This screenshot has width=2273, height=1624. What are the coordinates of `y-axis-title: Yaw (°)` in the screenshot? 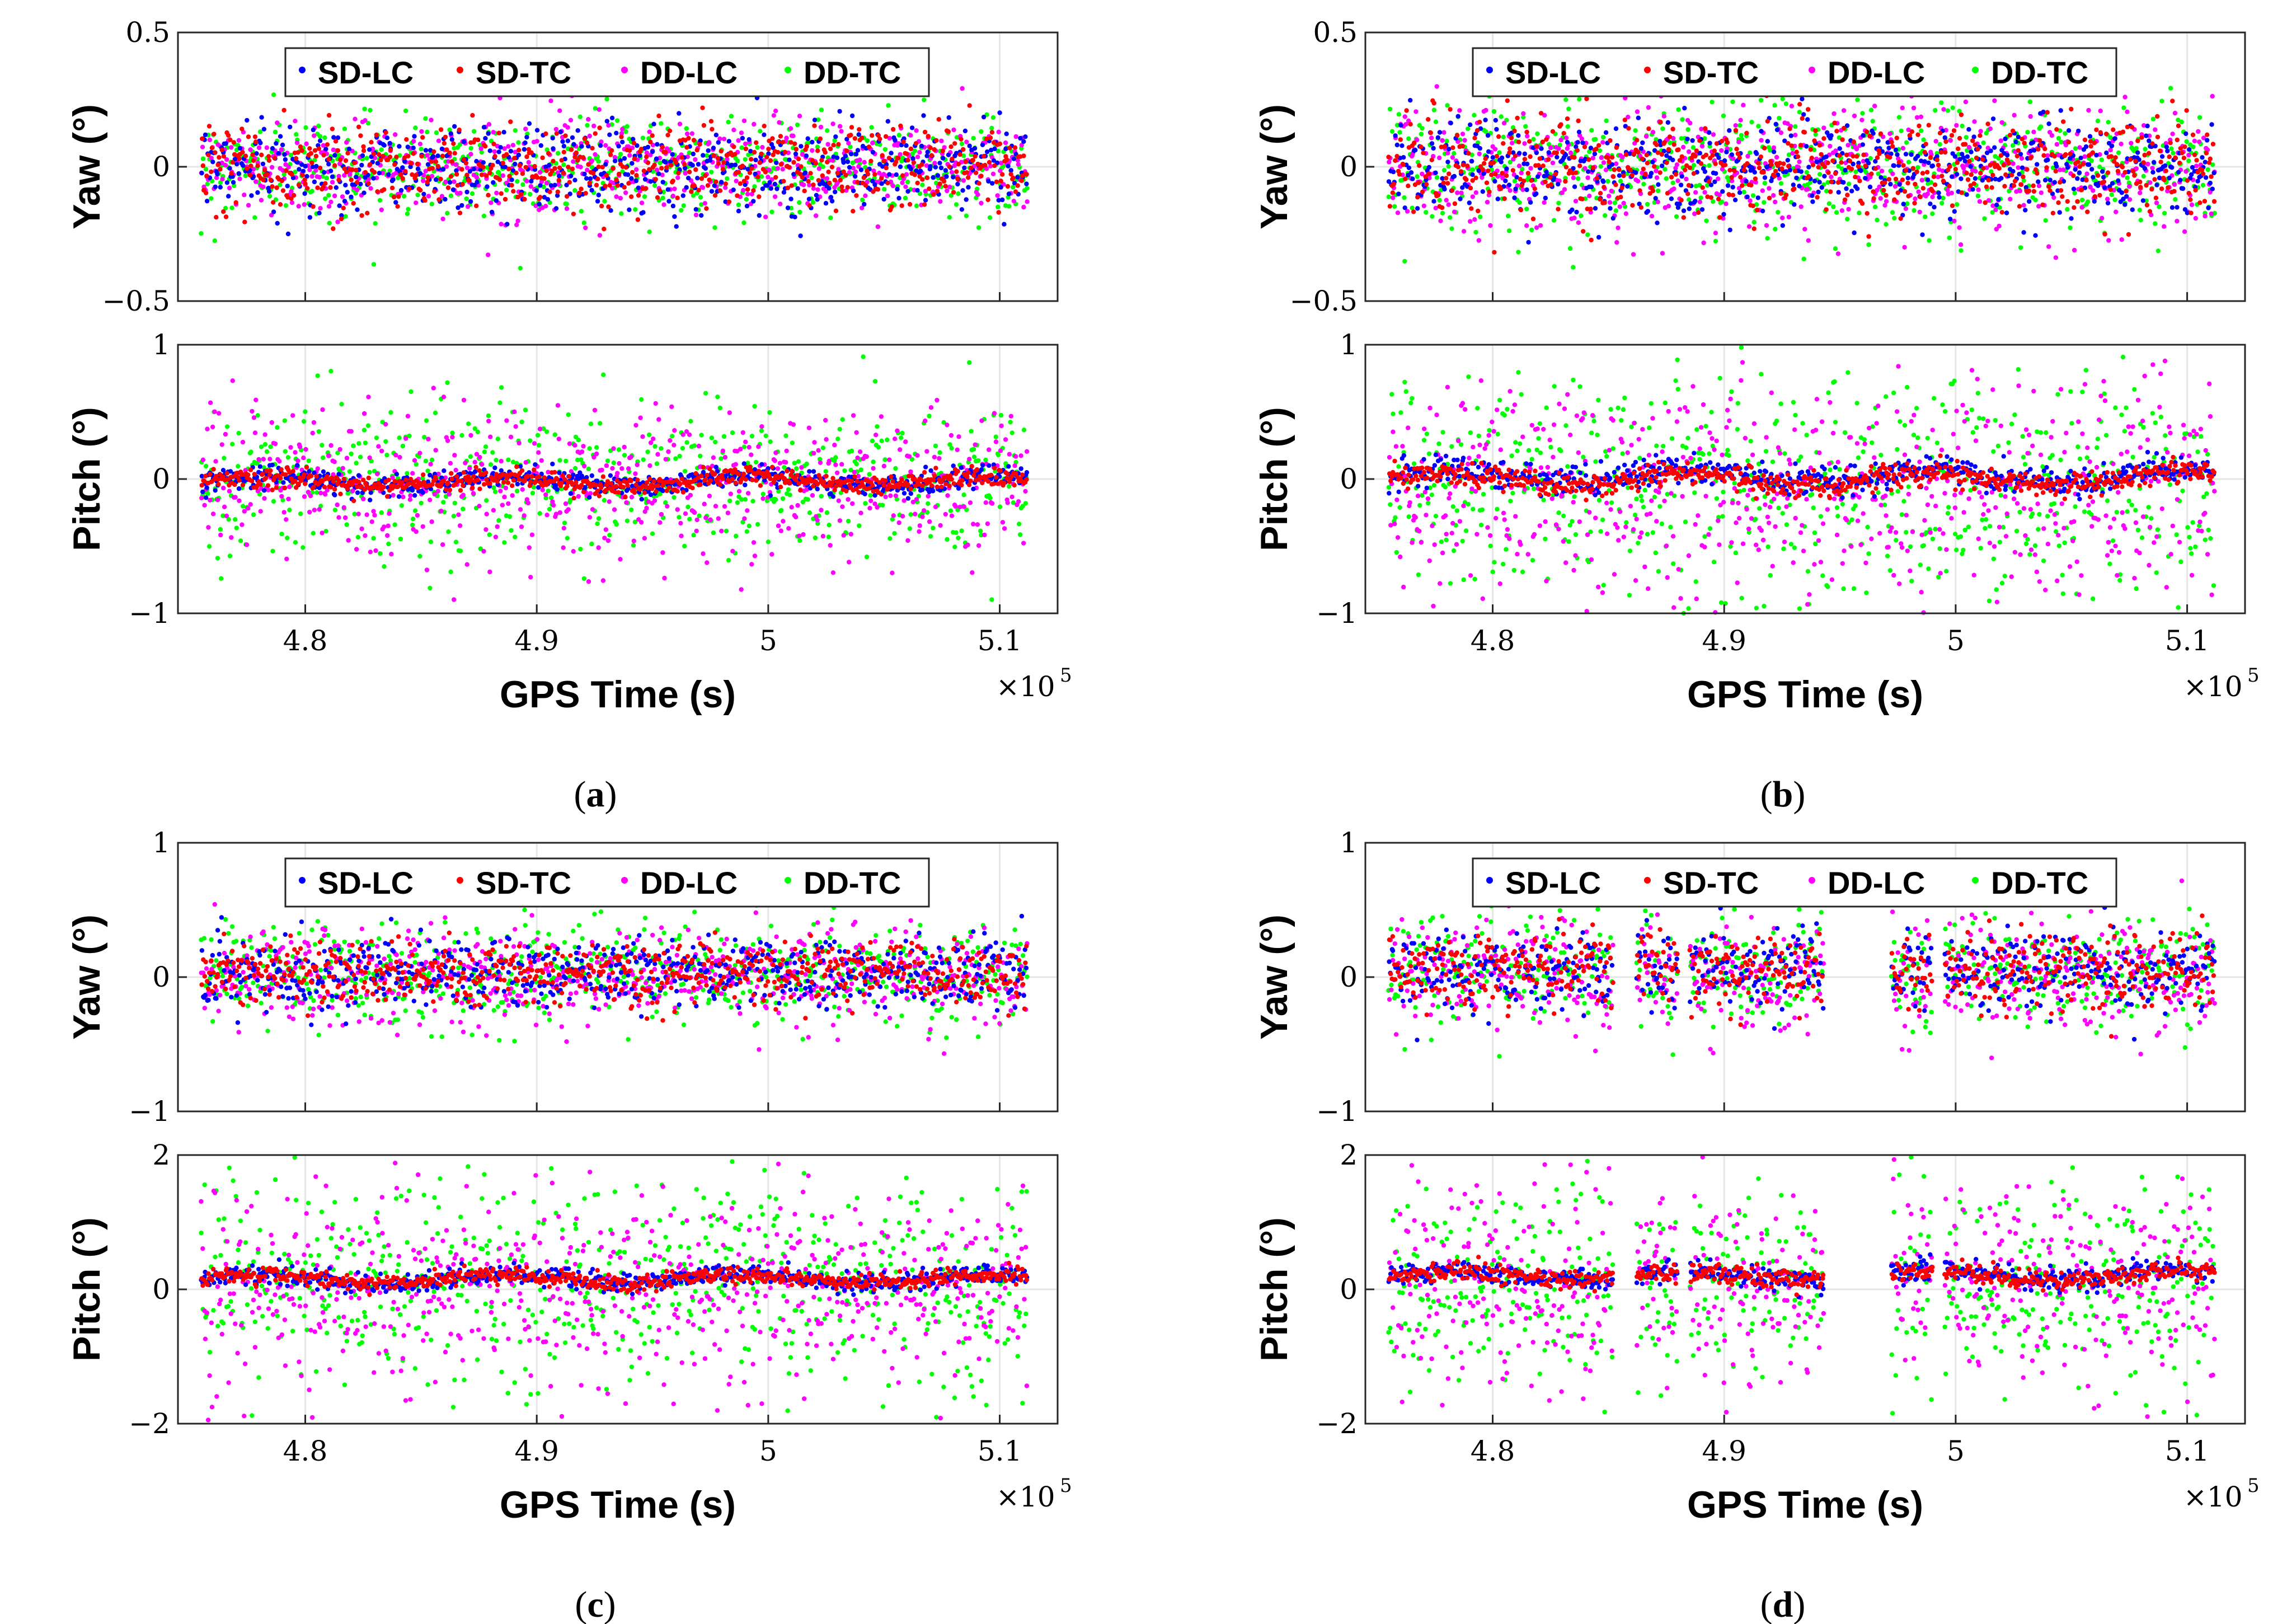 It's located at (87, 166).